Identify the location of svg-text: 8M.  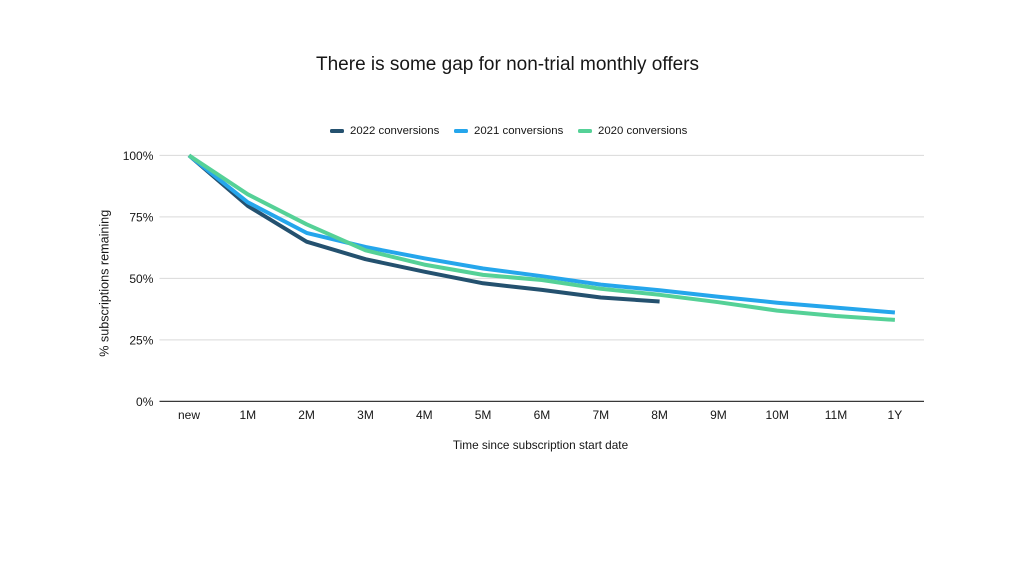
(659, 415).